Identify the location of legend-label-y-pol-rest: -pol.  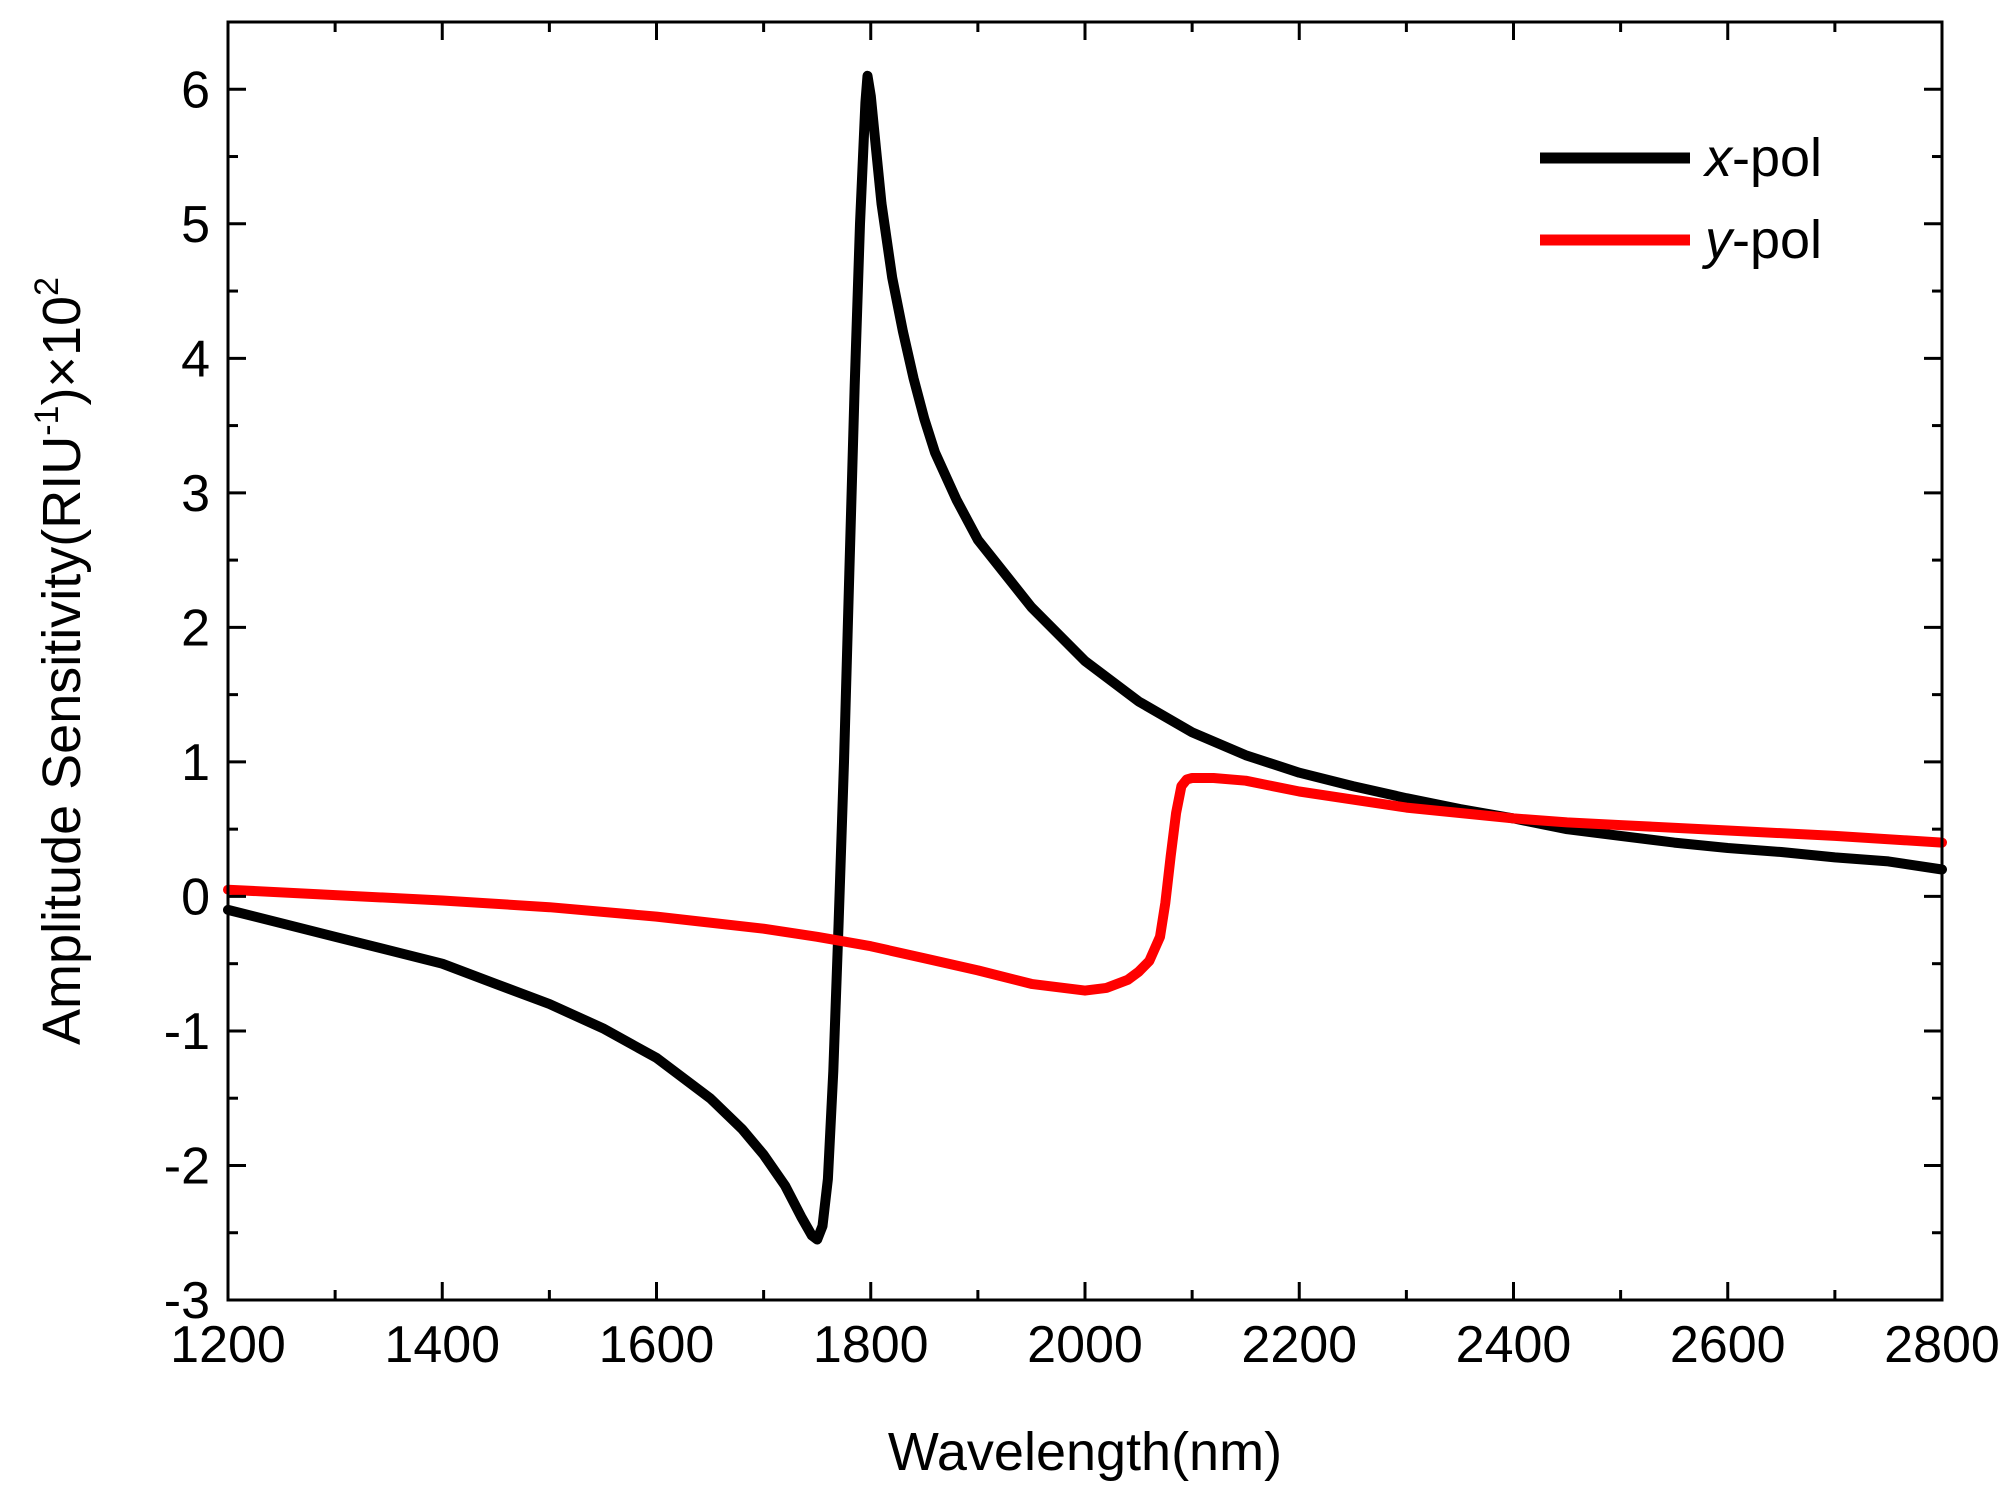
(1777, 240).